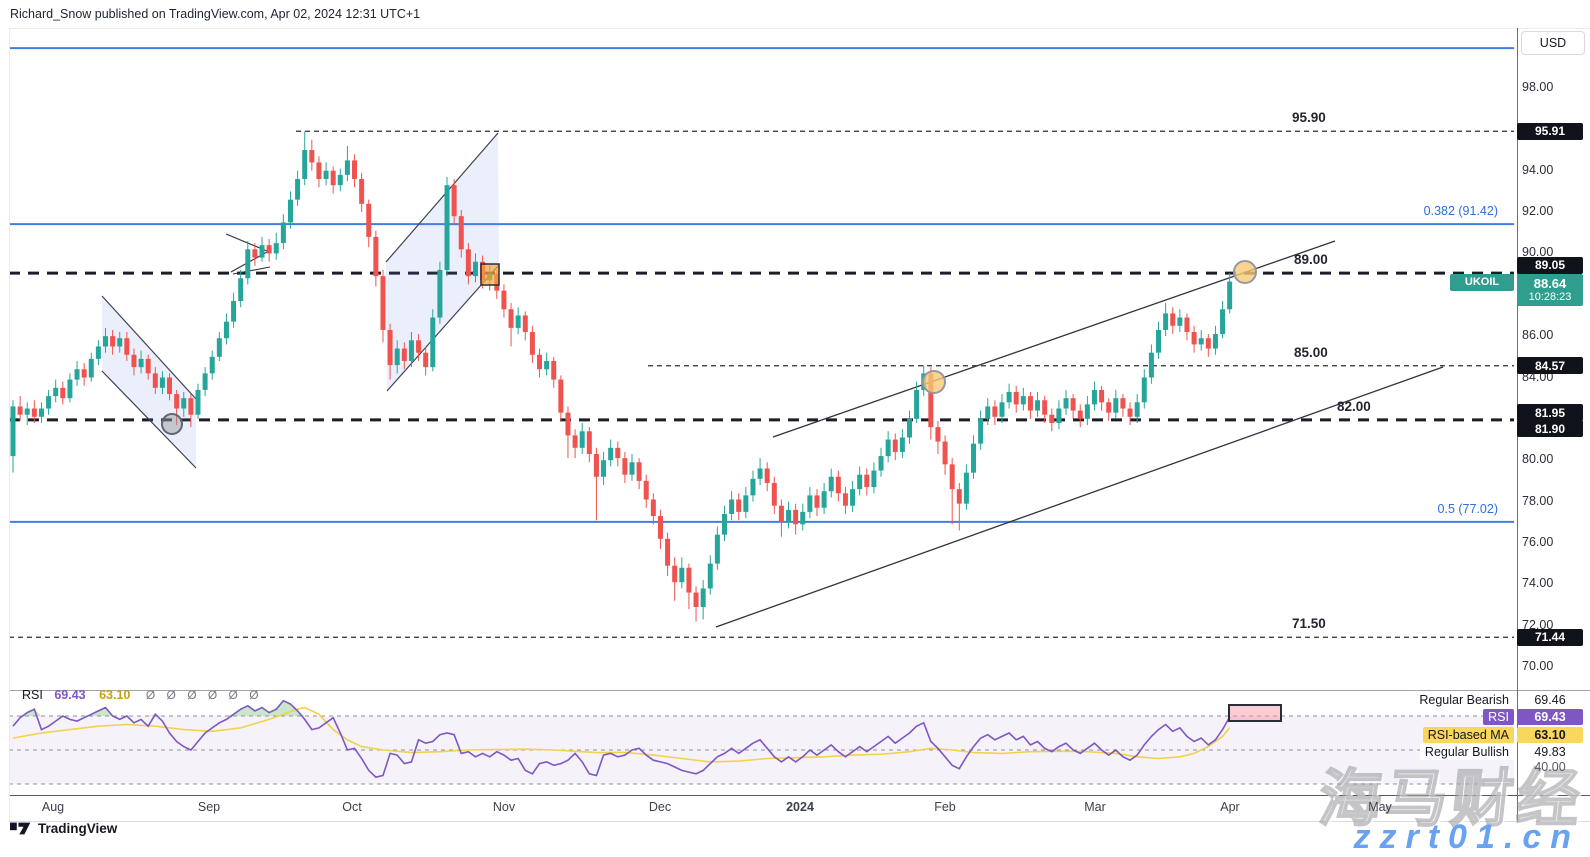 The image size is (1590, 857). I want to click on time-axis-label: Mar, so click(1095, 807).